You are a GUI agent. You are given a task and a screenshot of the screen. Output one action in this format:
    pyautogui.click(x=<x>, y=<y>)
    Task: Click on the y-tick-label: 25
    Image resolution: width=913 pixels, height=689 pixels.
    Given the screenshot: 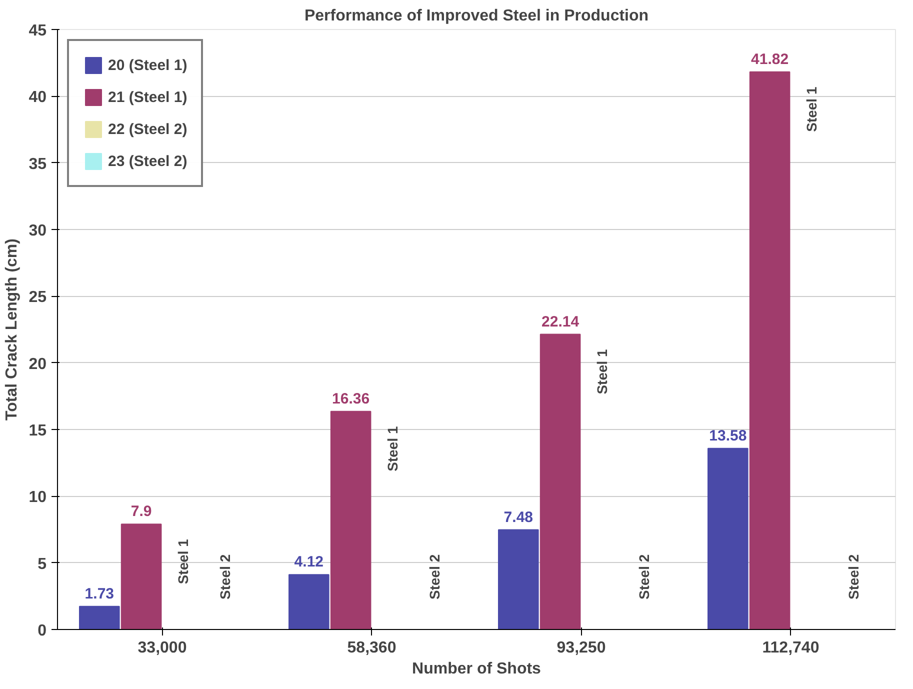 What is the action you would take?
    pyautogui.click(x=37, y=297)
    